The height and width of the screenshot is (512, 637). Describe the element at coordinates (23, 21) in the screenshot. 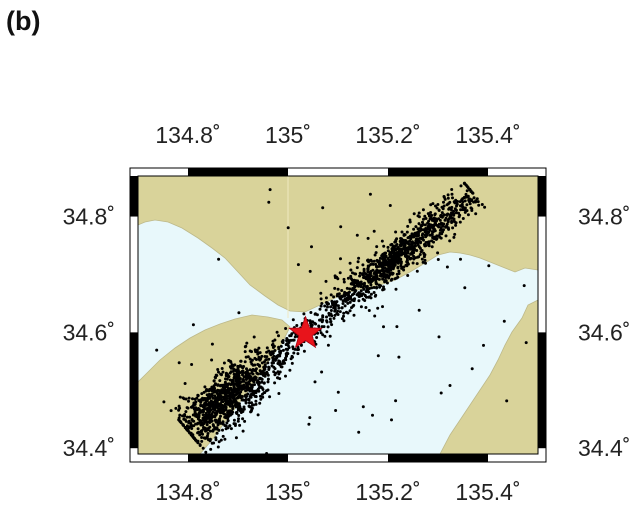

I see `panel-label: (b)` at that location.